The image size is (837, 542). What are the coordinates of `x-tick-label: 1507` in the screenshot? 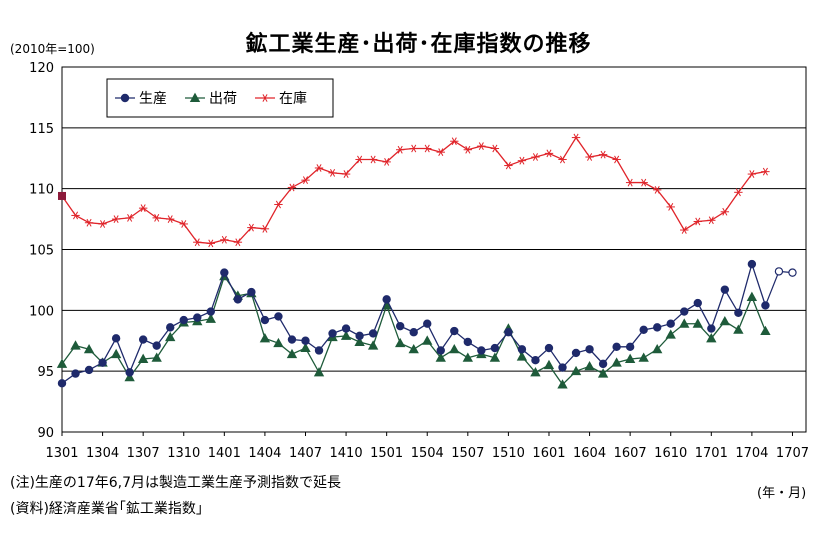 It's located at (467, 453).